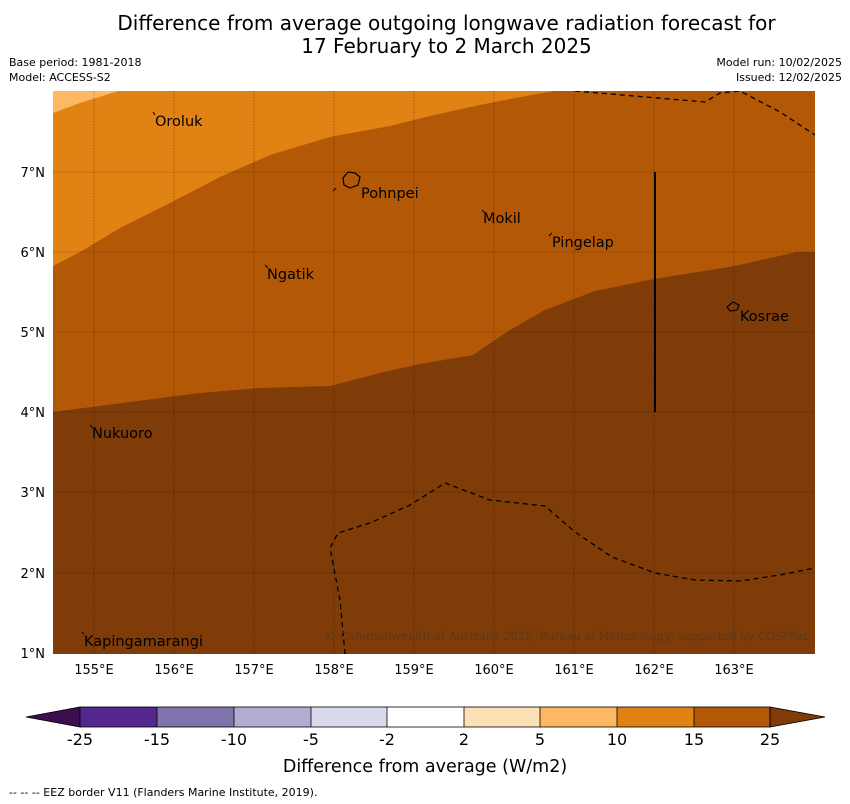 The image size is (850, 804). What do you see at coordinates (80, 739) in the screenshot?
I see `cb-tick-neg25: -25` at bounding box center [80, 739].